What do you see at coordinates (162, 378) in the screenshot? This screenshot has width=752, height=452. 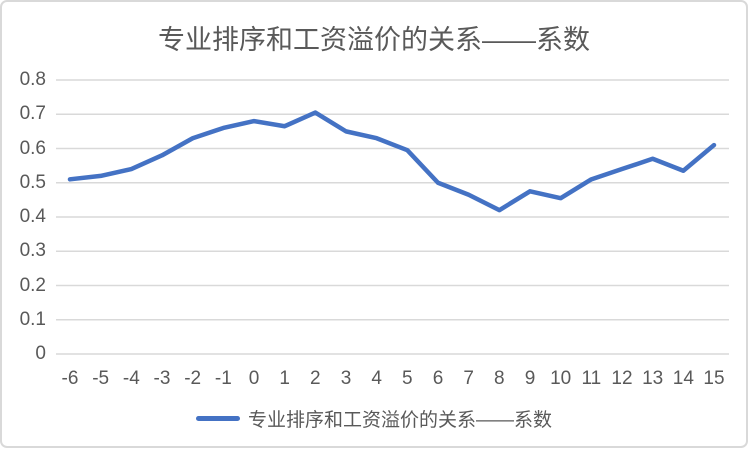 I see `x-tick-label: -3` at bounding box center [162, 378].